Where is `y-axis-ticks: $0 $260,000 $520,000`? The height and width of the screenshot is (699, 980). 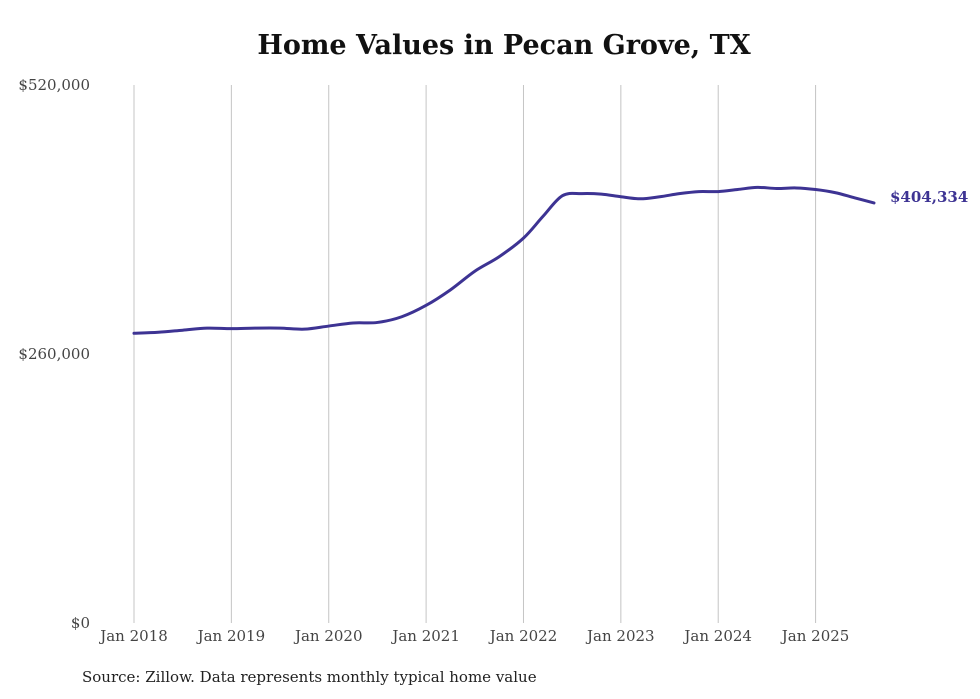
y-axis-ticks: $0 $260,000 $520,000 is located at coordinates (54, 354).